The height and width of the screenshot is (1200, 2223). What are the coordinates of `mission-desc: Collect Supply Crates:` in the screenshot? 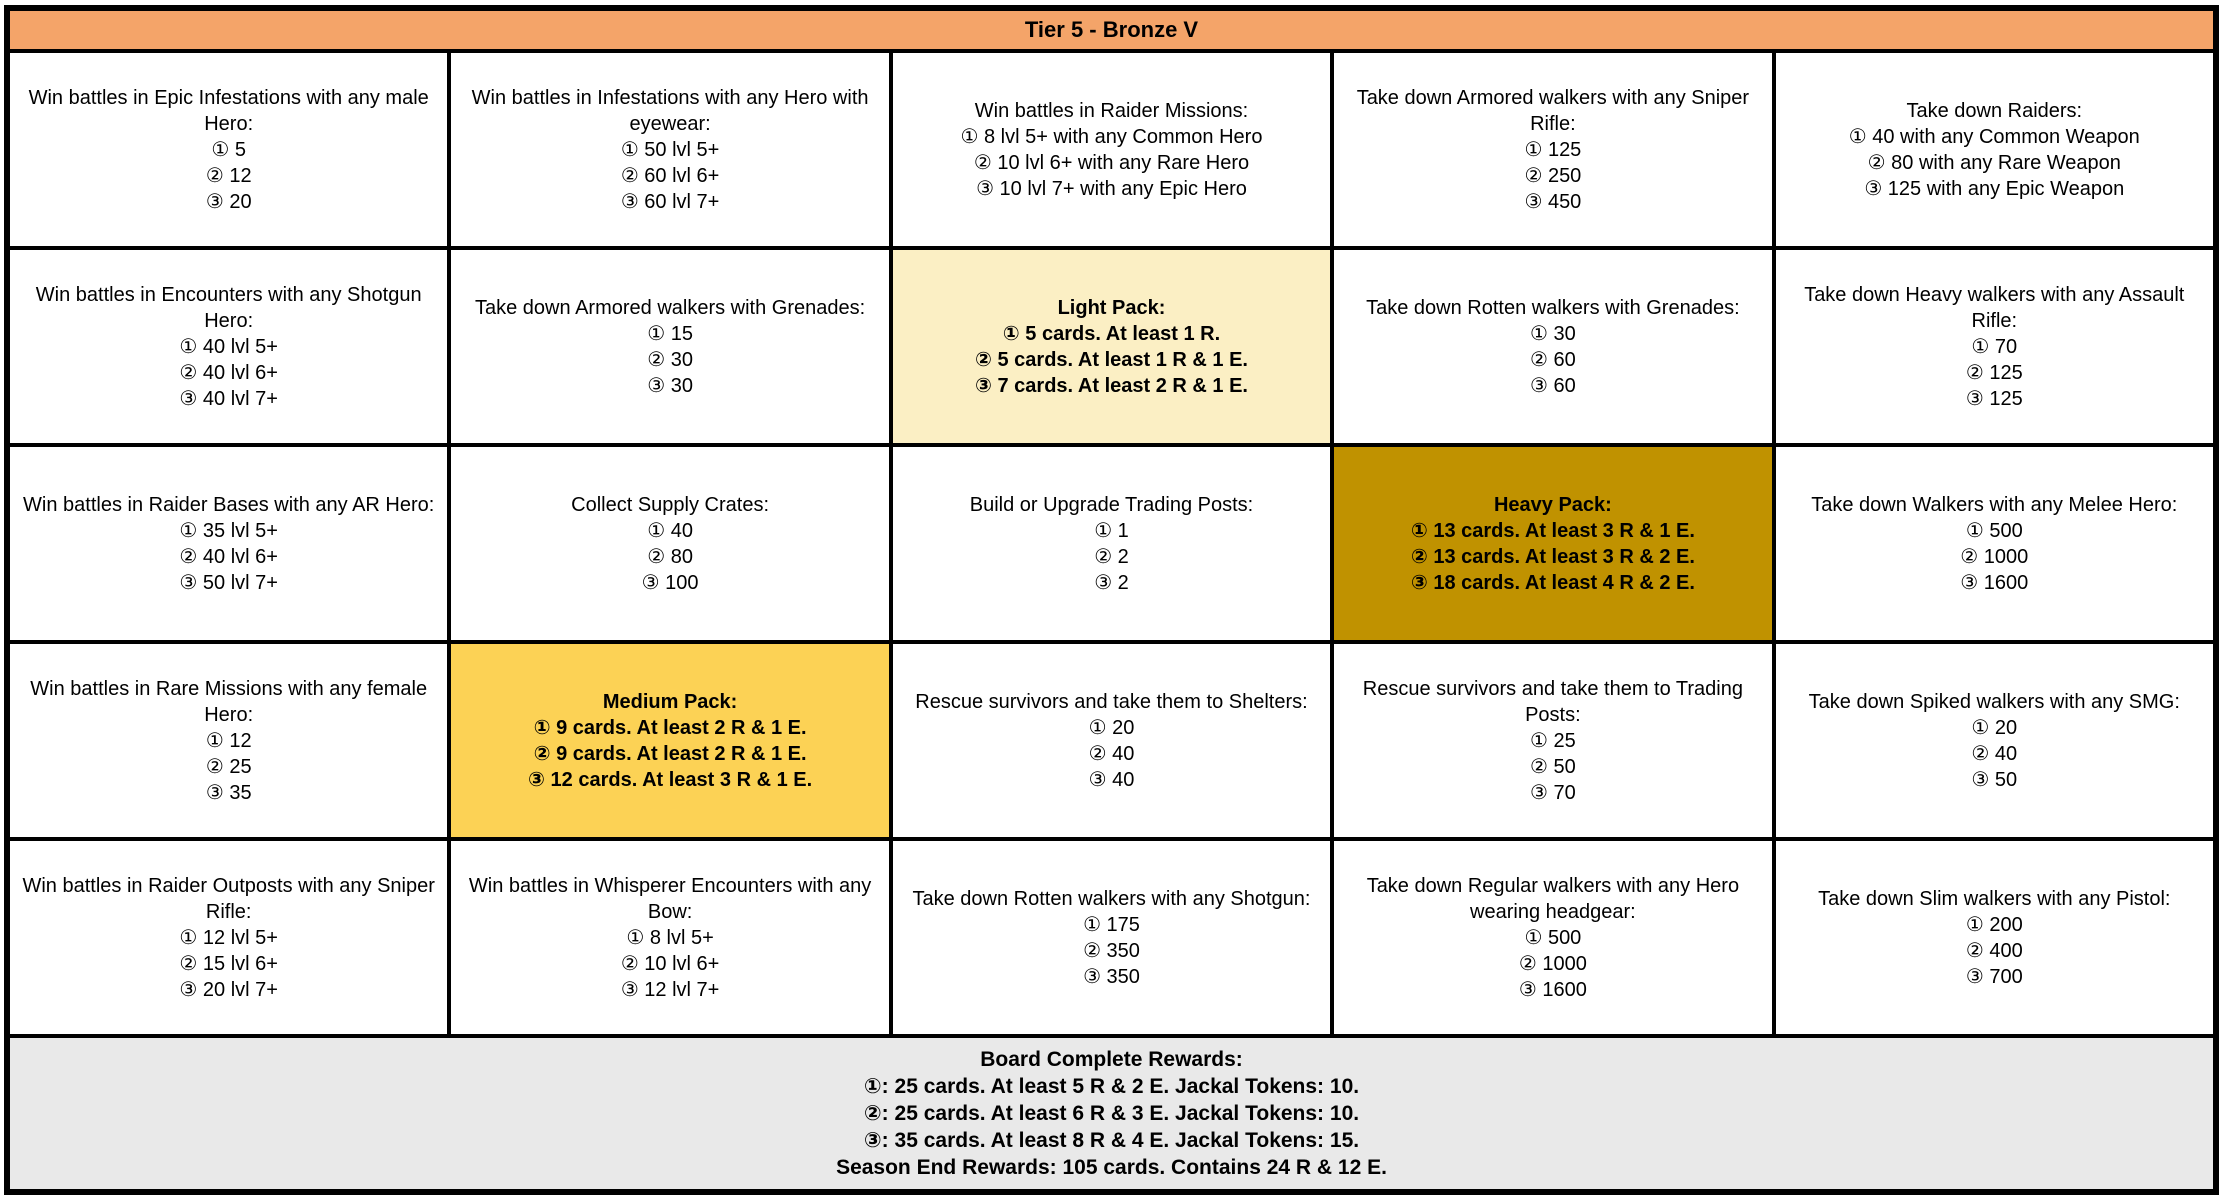 It's located at (670, 504).